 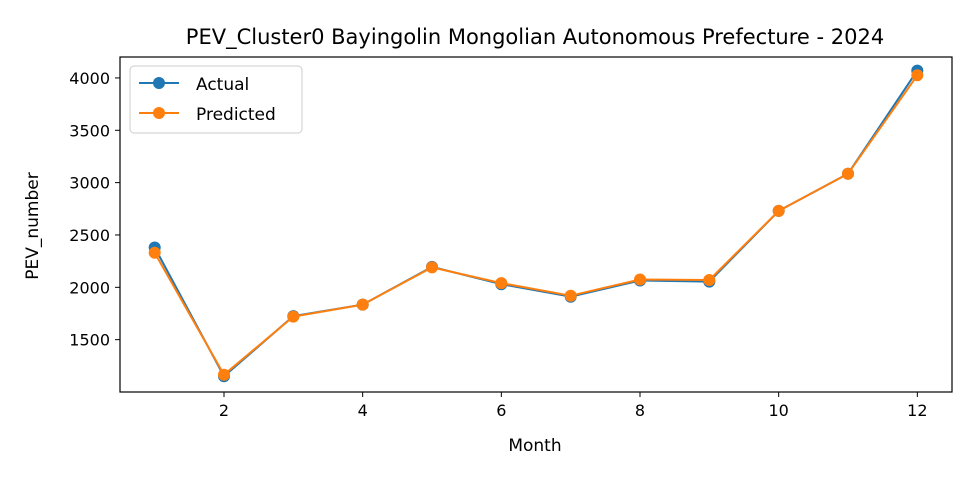 I want to click on x-tick-label: 2, so click(x=224, y=410).